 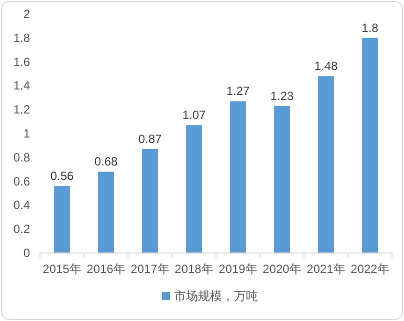 I want to click on y-tick-label: 0.6, so click(x=21, y=181).